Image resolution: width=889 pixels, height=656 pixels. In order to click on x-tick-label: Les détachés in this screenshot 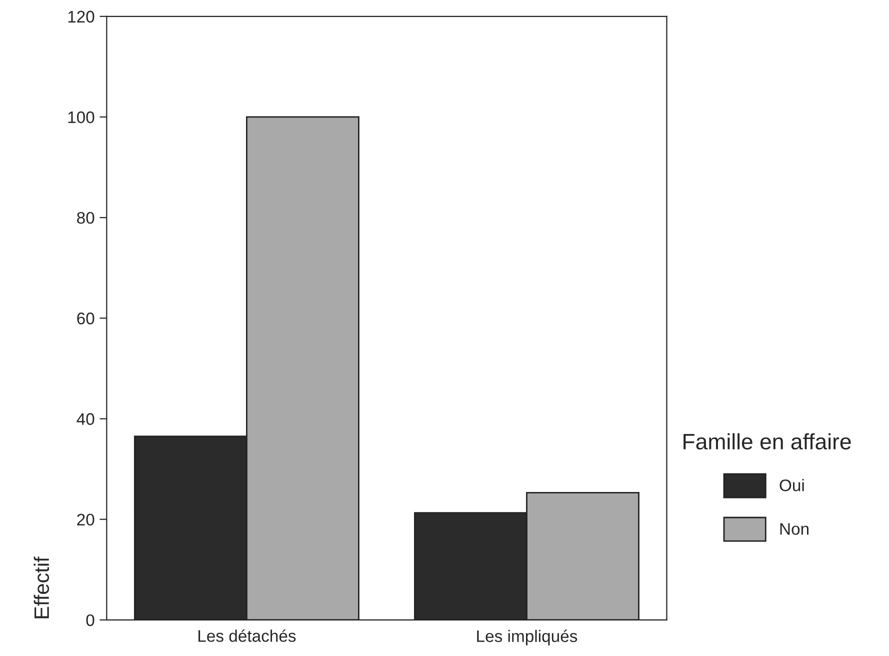, I will do `click(247, 635)`.